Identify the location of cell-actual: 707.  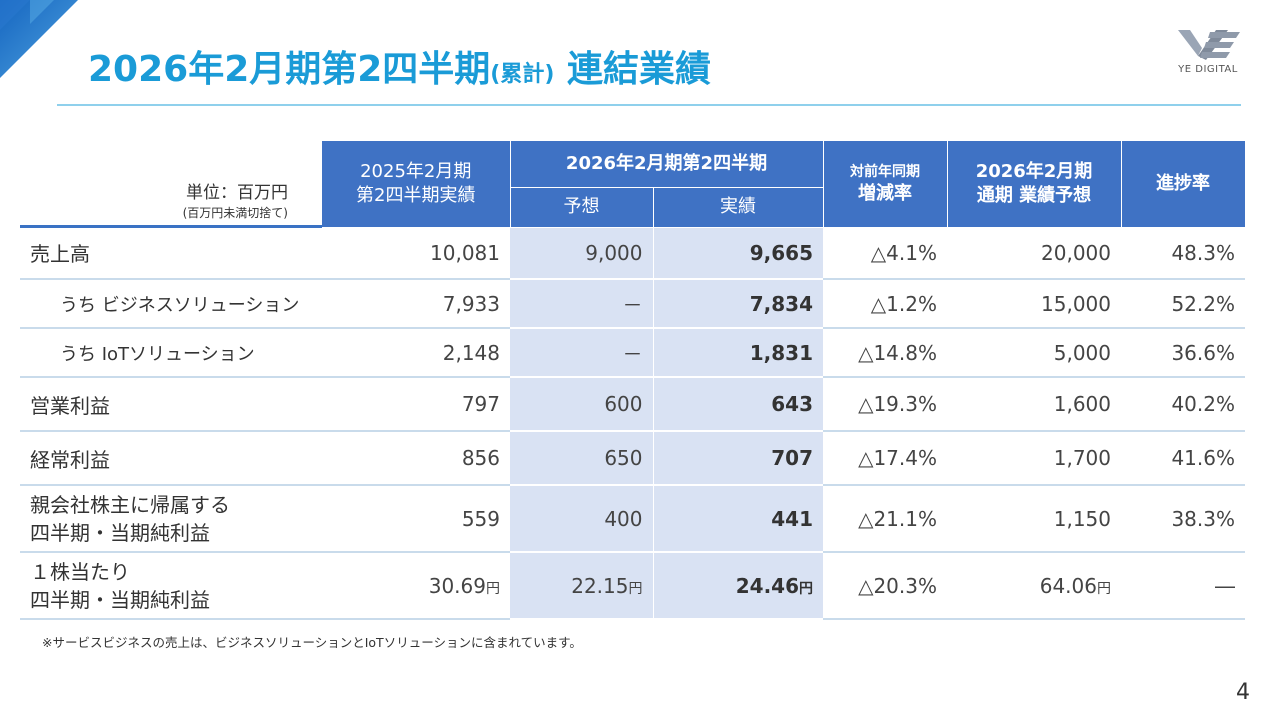
(738, 458).